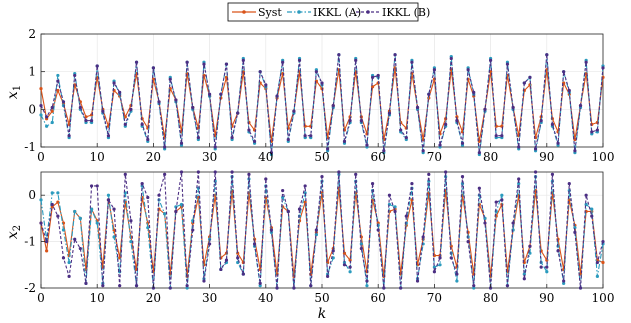  Describe the element at coordinates (97, 157) in the screenshot. I see `tick-label-x-x1: 10` at that location.